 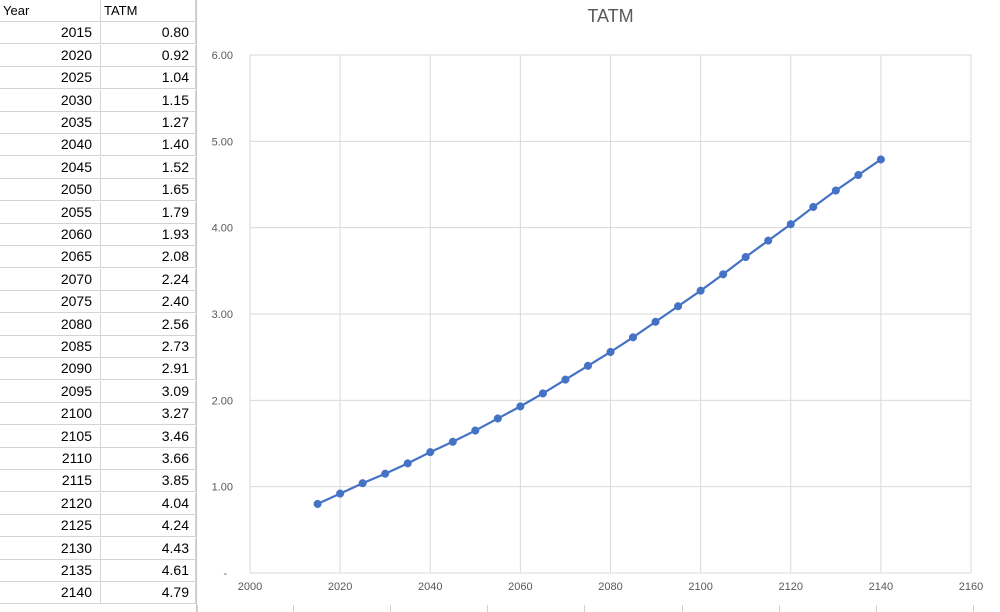 I want to click on table-row: 2070 2.24, so click(x=98, y=279).